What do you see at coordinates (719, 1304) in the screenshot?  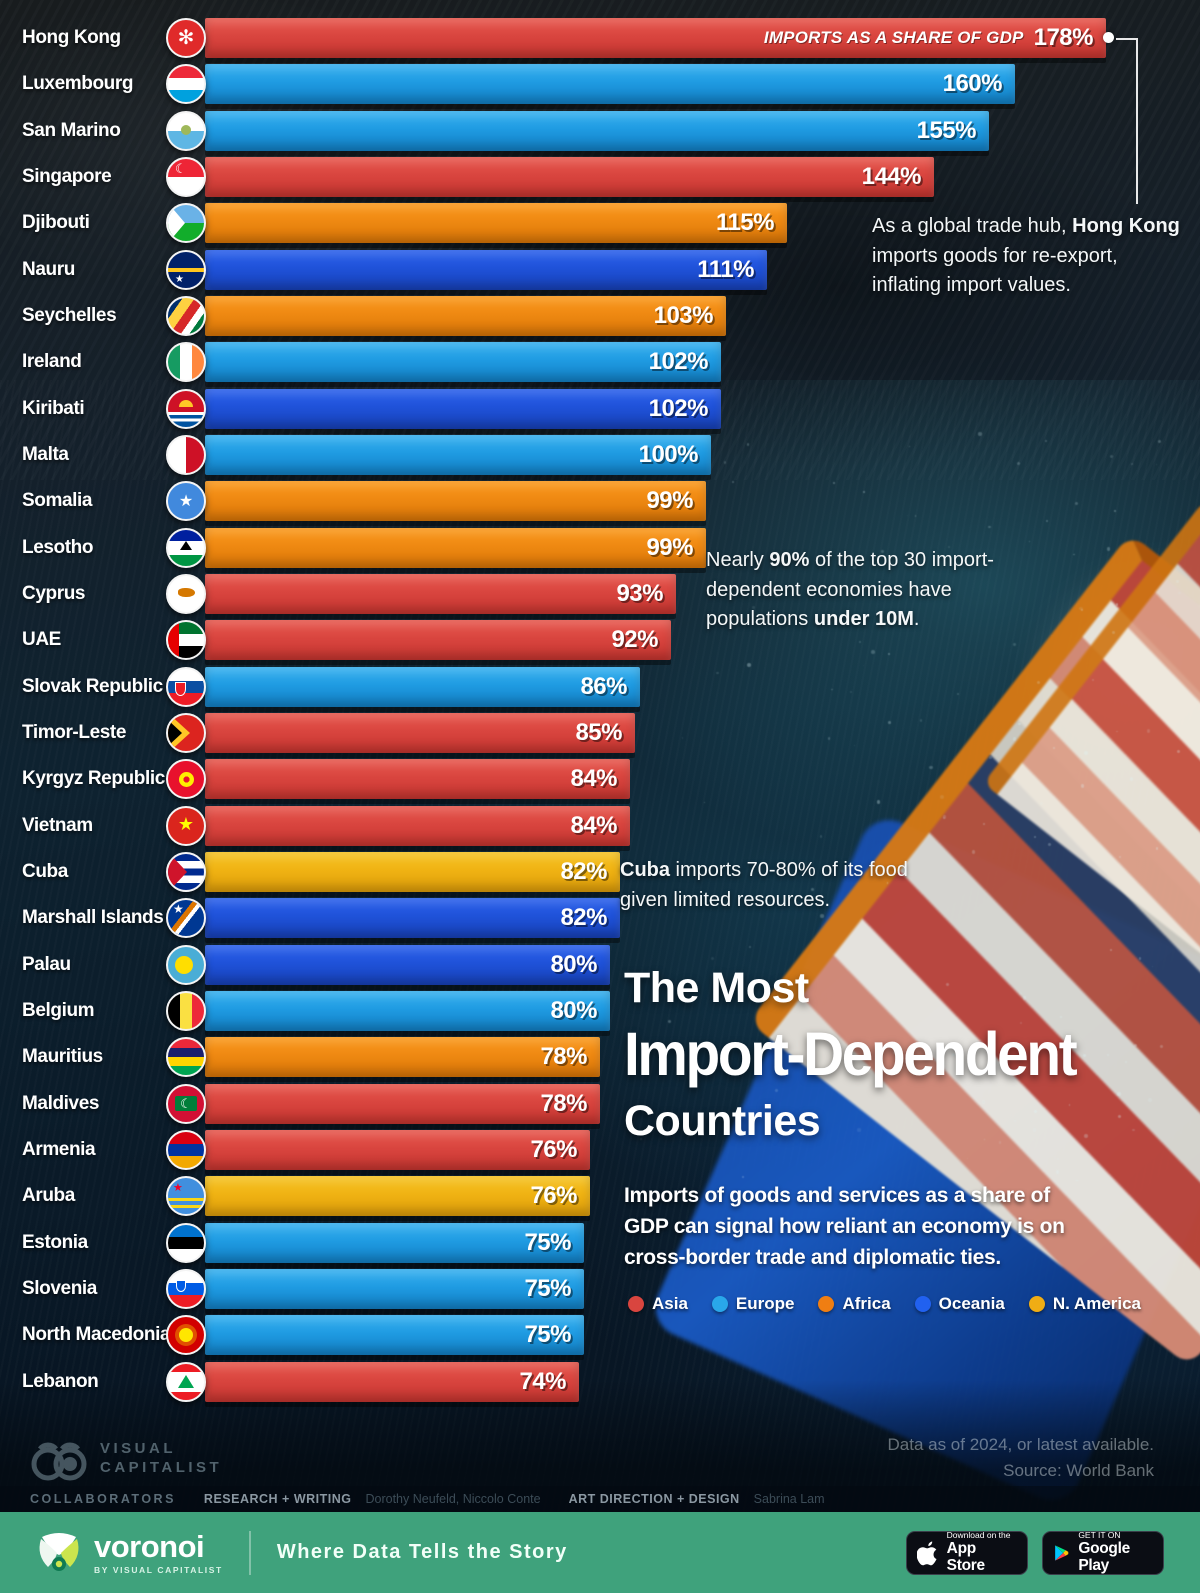 I see `legend-dot-europe` at bounding box center [719, 1304].